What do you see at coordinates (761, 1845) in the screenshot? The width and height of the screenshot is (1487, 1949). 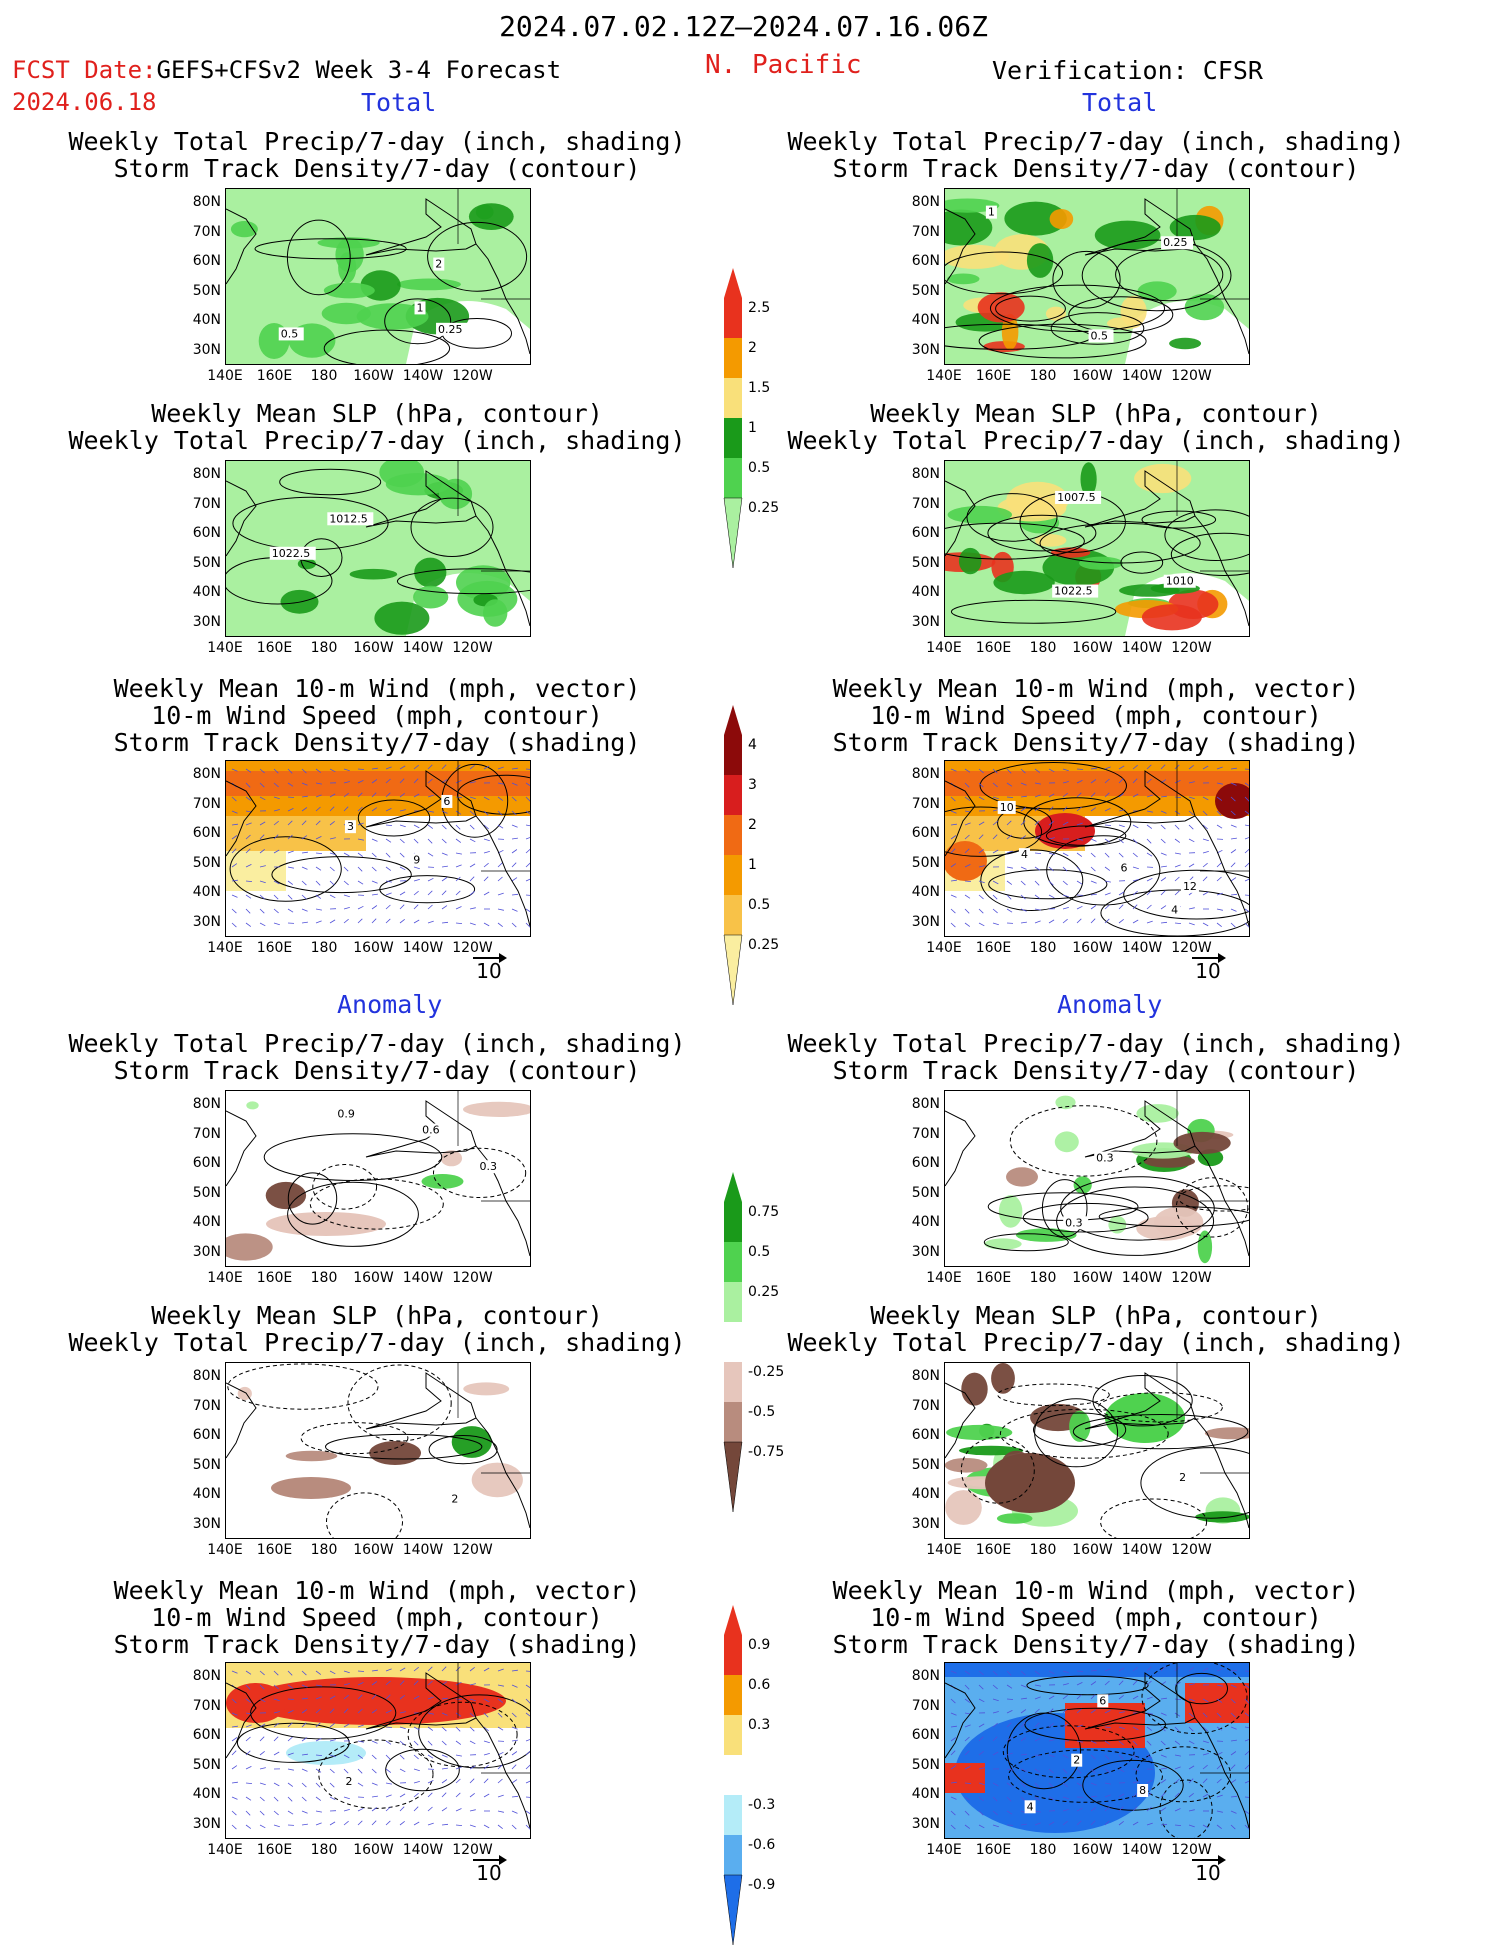 I see `colorbar-label: -0.6` at bounding box center [761, 1845].